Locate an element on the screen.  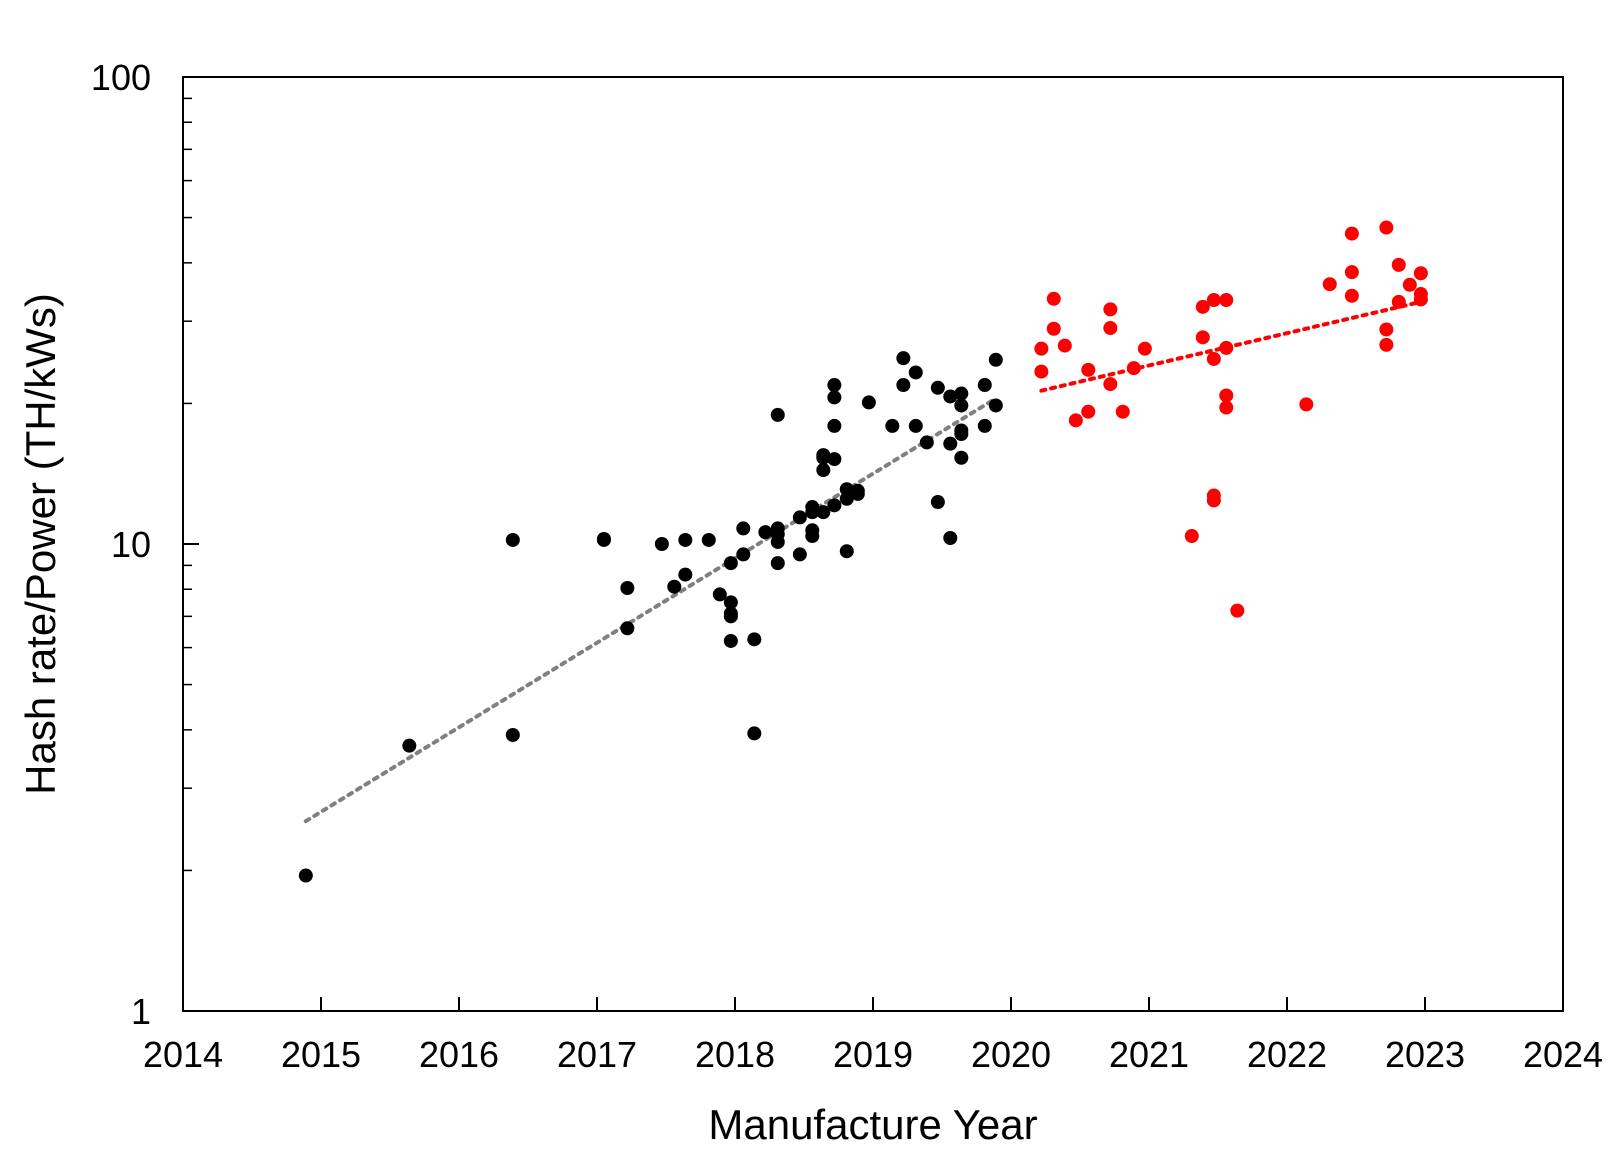
x-tick-label: 2020 is located at coordinates (1011, 1054).